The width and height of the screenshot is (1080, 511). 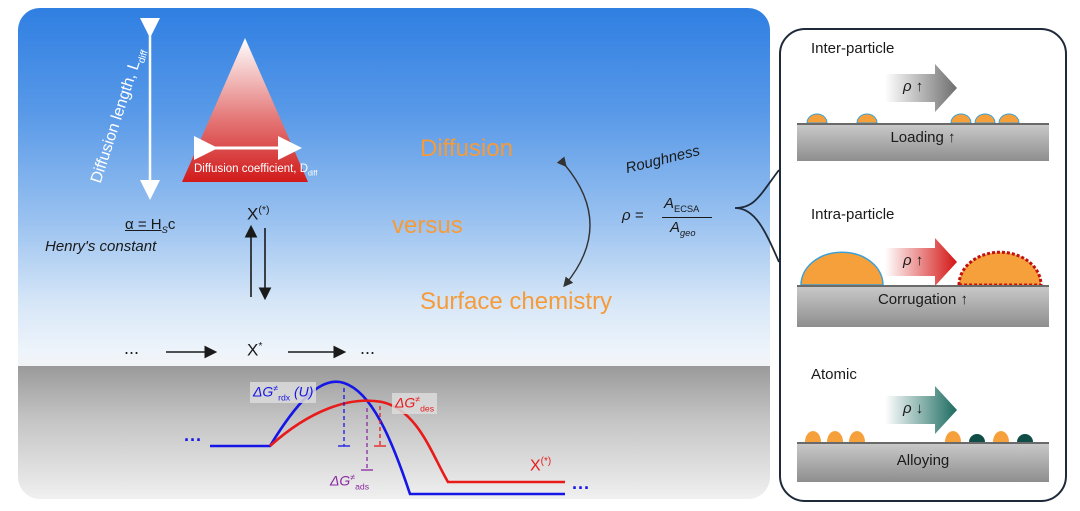 What do you see at coordinates (150, 225) in the screenshot?
I see `henry-equation: α = HSc` at bounding box center [150, 225].